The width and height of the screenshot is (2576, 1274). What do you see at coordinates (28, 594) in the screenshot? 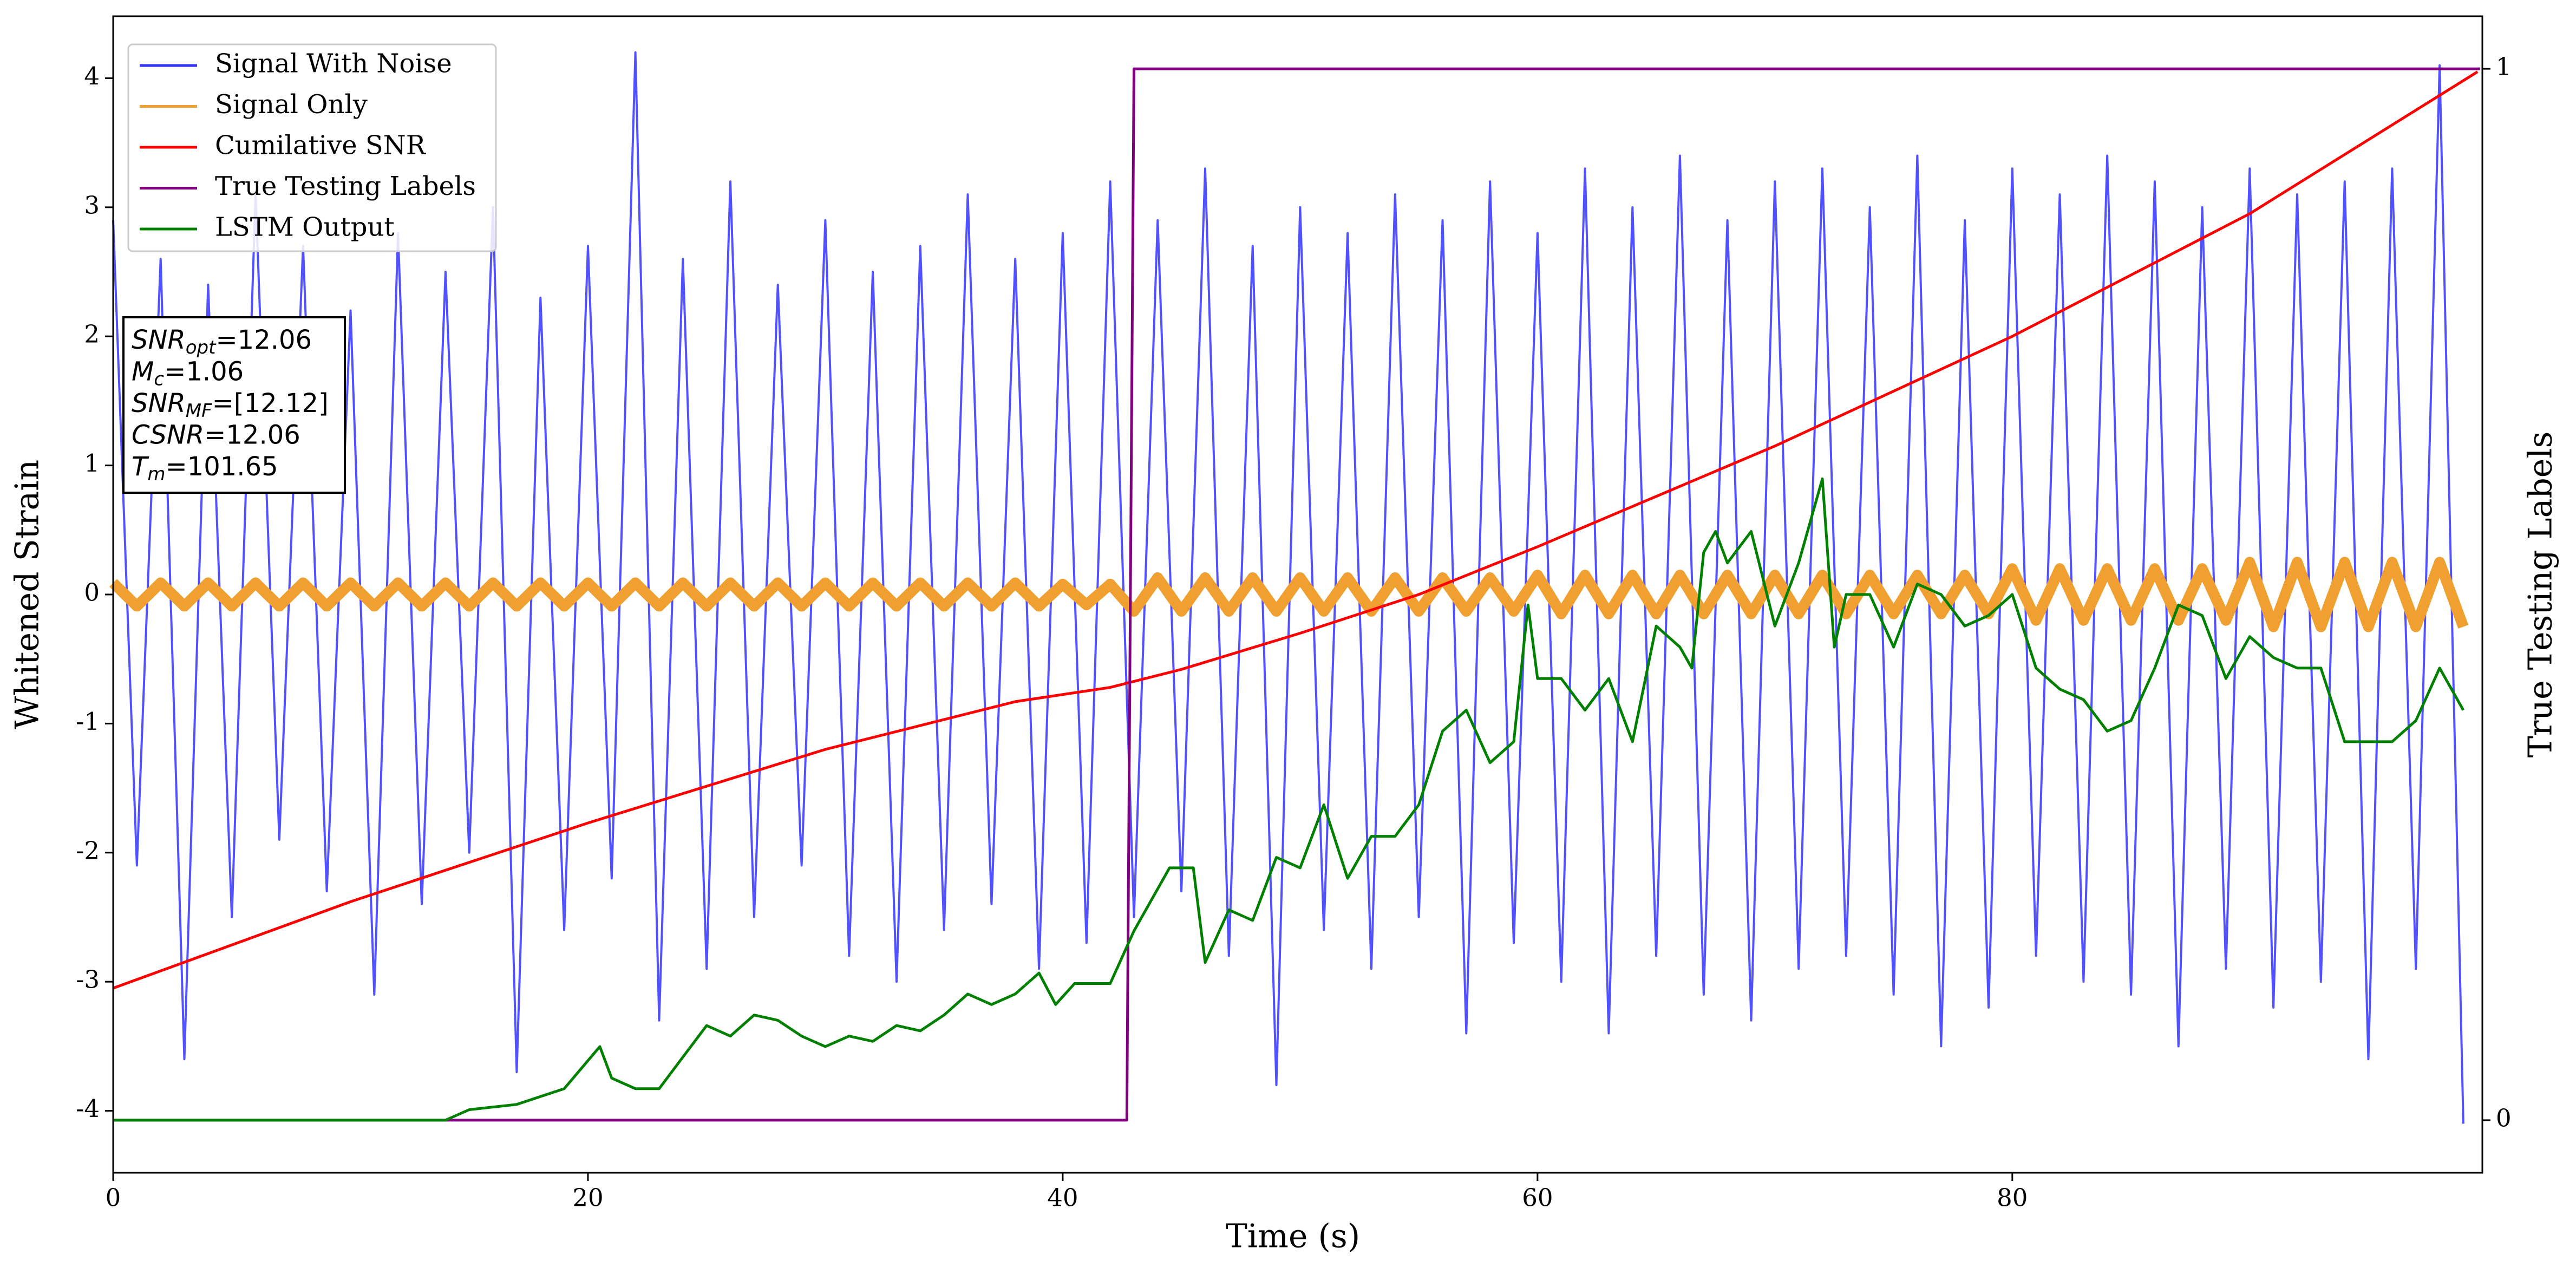
I see `y-axis-label: Whitened Strain` at bounding box center [28, 594].